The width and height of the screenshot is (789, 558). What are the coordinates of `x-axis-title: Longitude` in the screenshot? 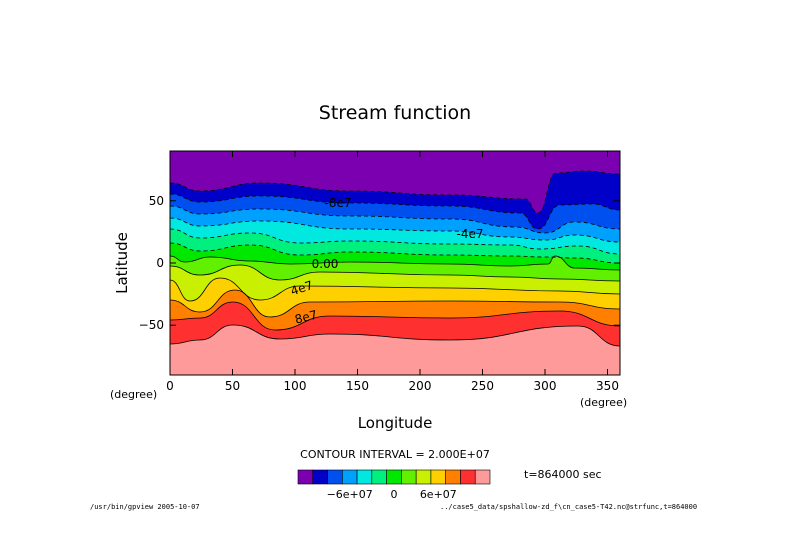 It's located at (395, 423).